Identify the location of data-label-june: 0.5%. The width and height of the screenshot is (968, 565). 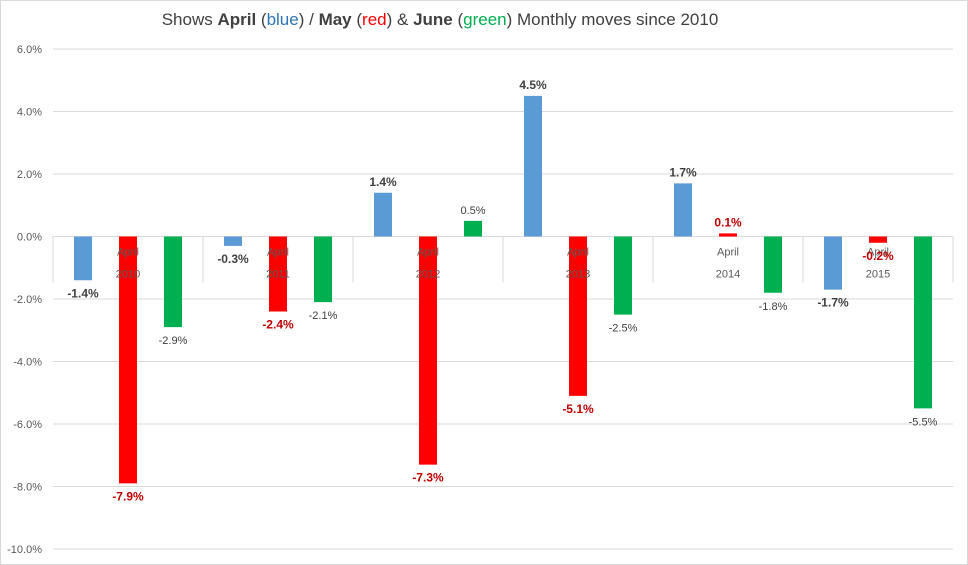
(472, 211).